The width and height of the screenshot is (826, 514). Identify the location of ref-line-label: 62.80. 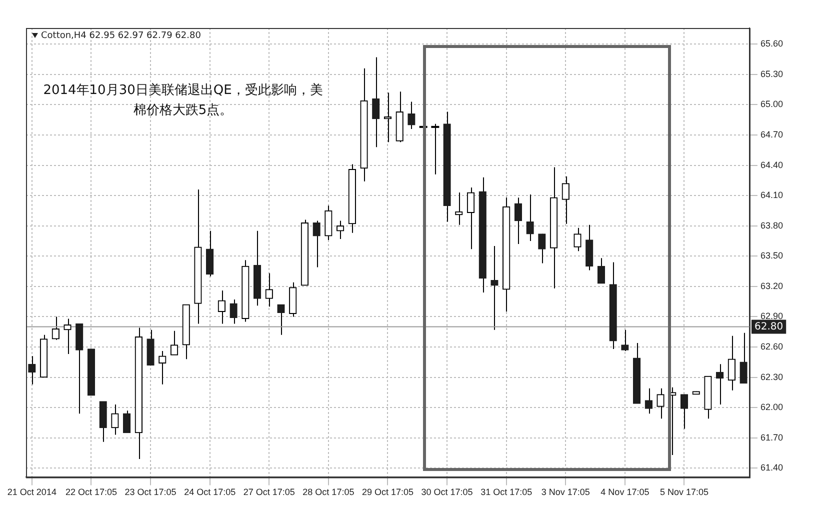
(769, 326).